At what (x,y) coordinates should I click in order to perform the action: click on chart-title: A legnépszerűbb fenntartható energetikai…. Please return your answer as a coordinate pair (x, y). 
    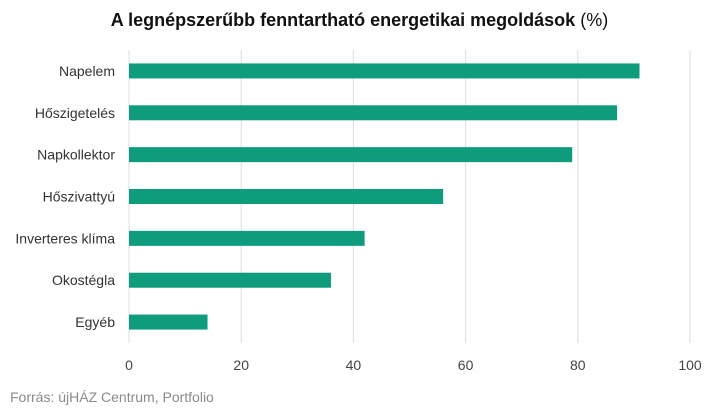
    Looking at the image, I should click on (359, 20).